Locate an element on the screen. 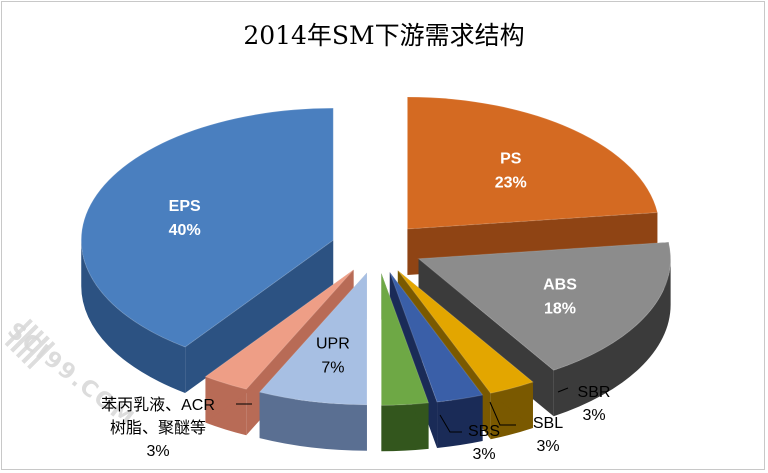 The image size is (768, 473). data-label-name: SBL is located at coordinates (548, 423).